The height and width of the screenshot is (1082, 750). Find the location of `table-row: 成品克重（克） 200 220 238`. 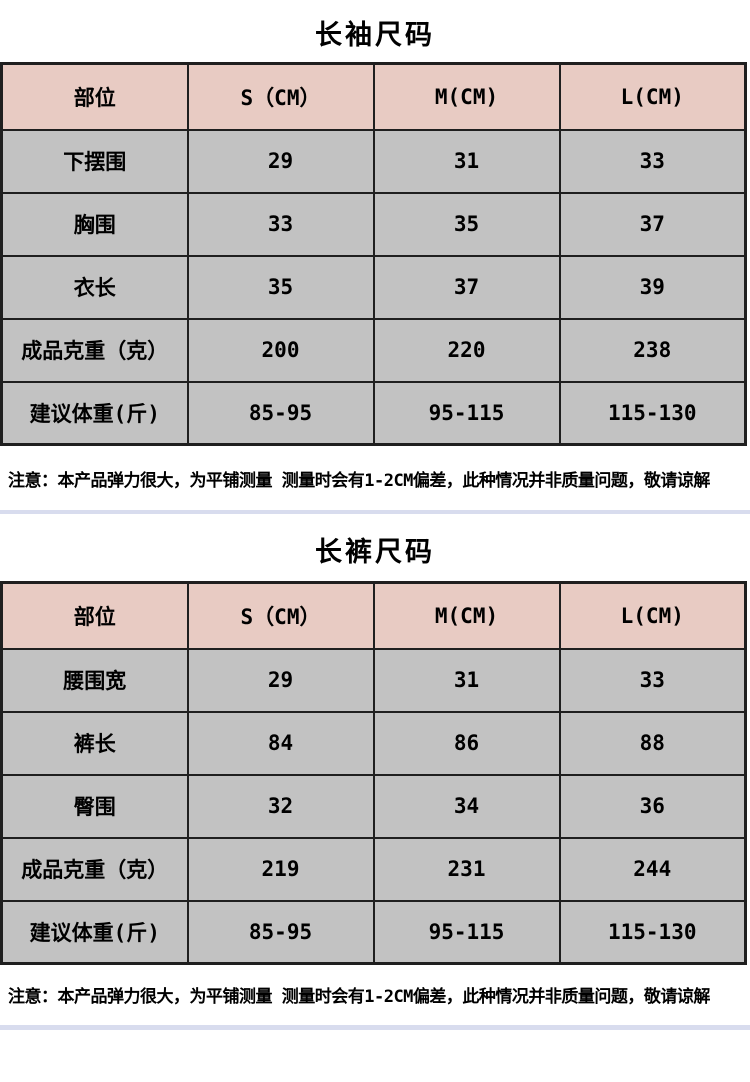

table-row: 成品克重（克） 200 220 238 is located at coordinates (373, 350).